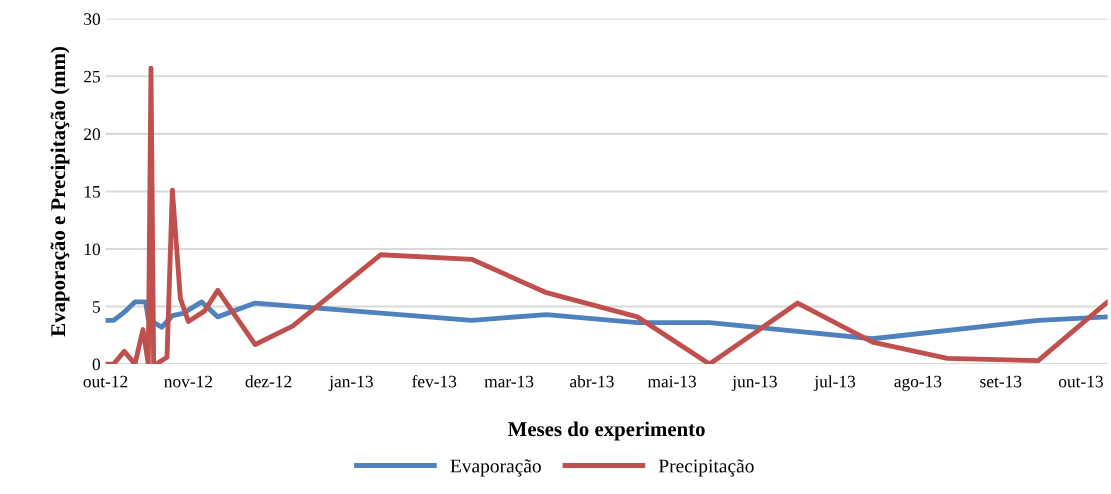 The width and height of the screenshot is (1111, 494). Describe the element at coordinates (268, 381) in the screenshot. I see `x-tick-label: dez-12` at that location.